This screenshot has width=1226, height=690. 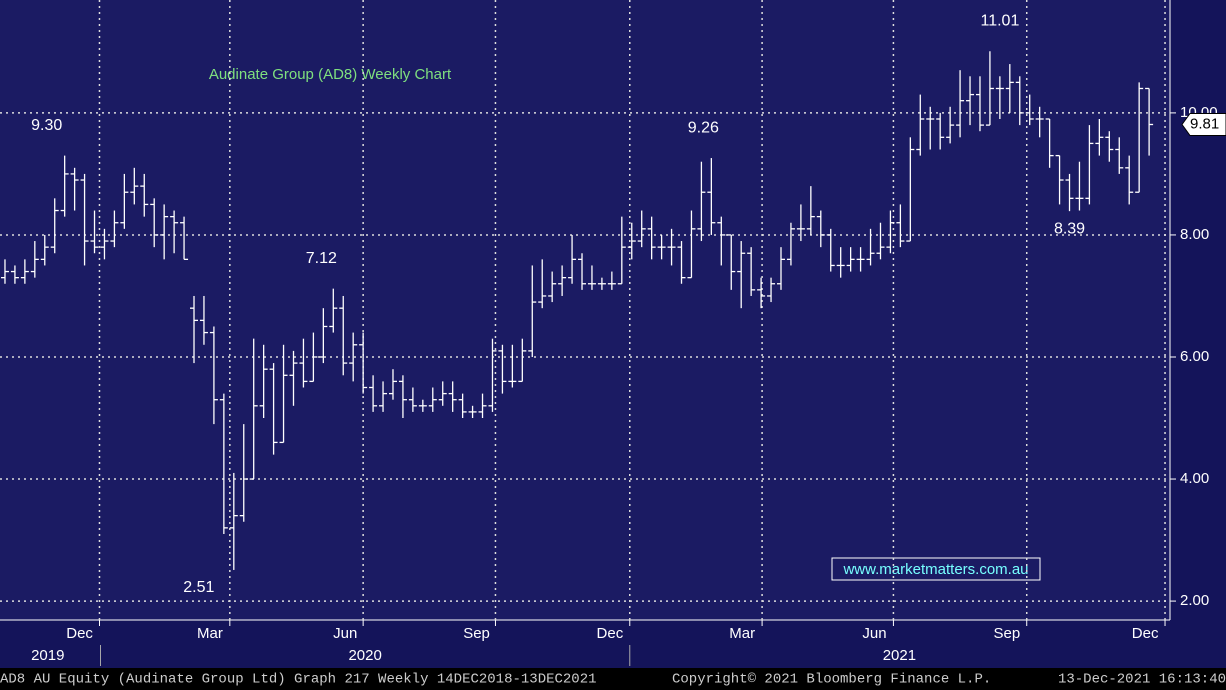 What do you see at coordinates (1069, 228) in the screenshot?
I see `annotation: 8.39` at bounding box center [1069, 228].